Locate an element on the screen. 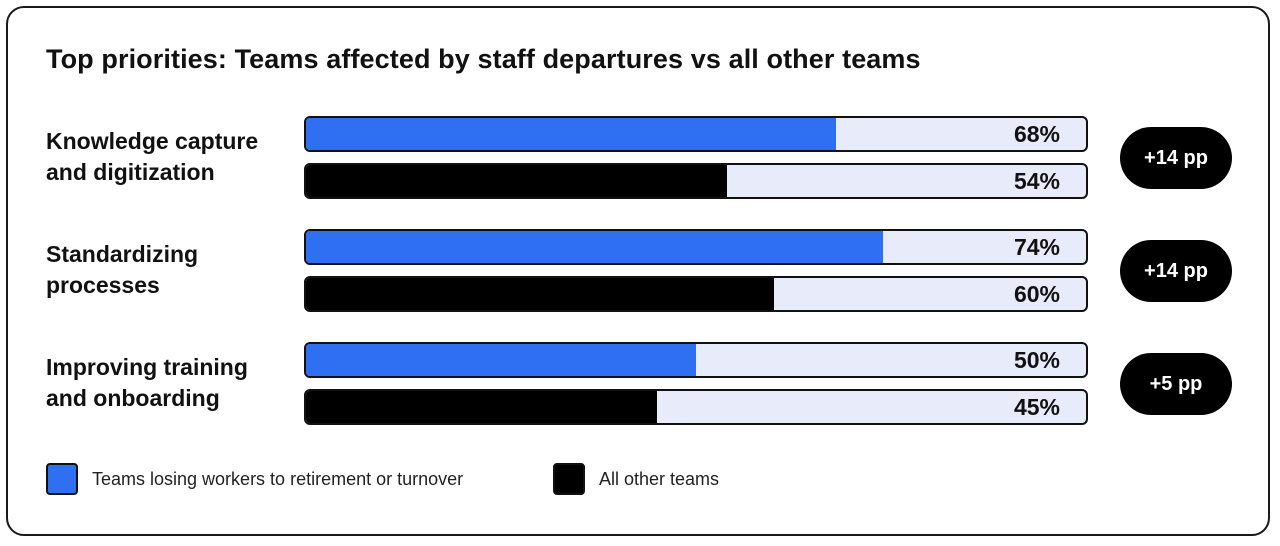 This screenshot has width=1280, height=546. legend-label-other: All other teams is located at coordinates (659, 478).